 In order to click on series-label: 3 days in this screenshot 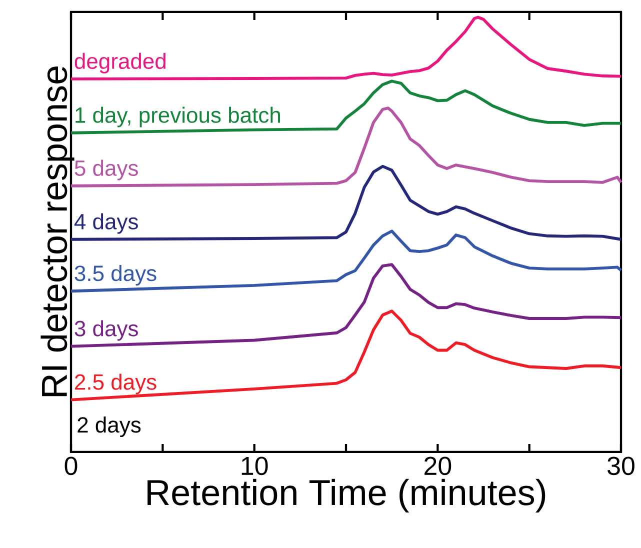, I will do `click(106, 330)`.